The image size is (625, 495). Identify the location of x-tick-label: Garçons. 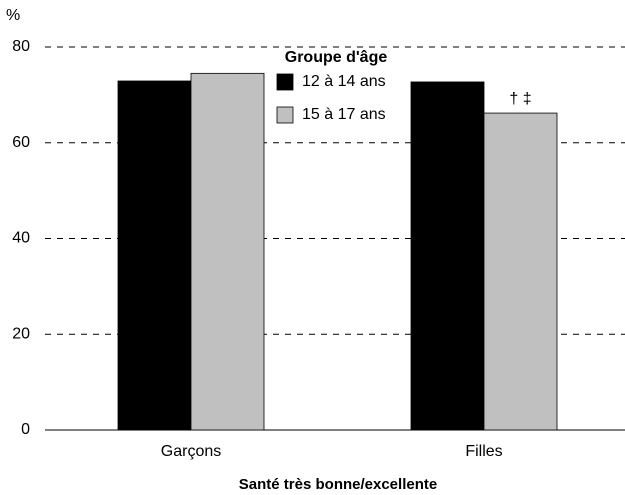
(191, 451).